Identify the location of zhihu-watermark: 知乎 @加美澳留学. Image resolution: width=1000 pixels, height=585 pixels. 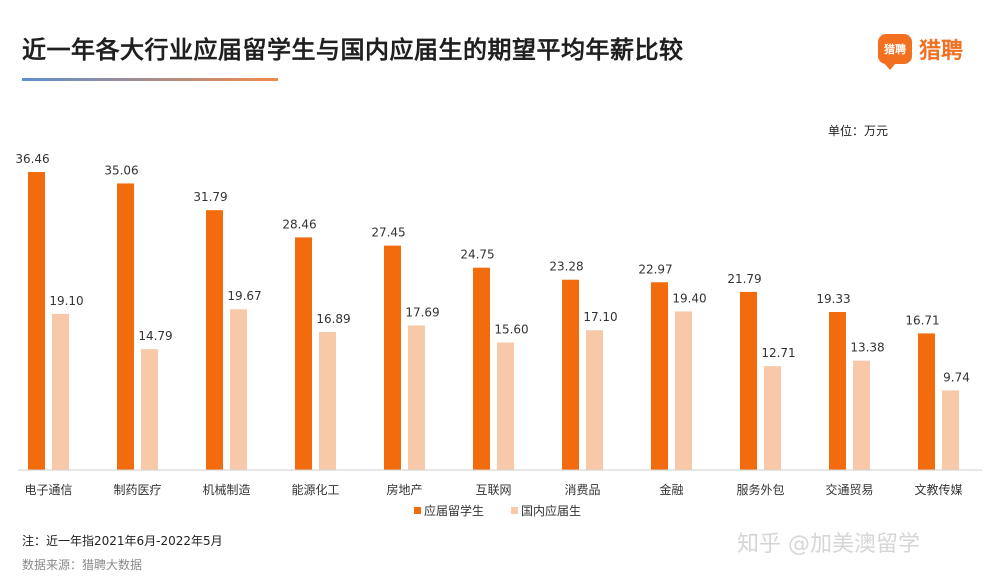
(828, 544).